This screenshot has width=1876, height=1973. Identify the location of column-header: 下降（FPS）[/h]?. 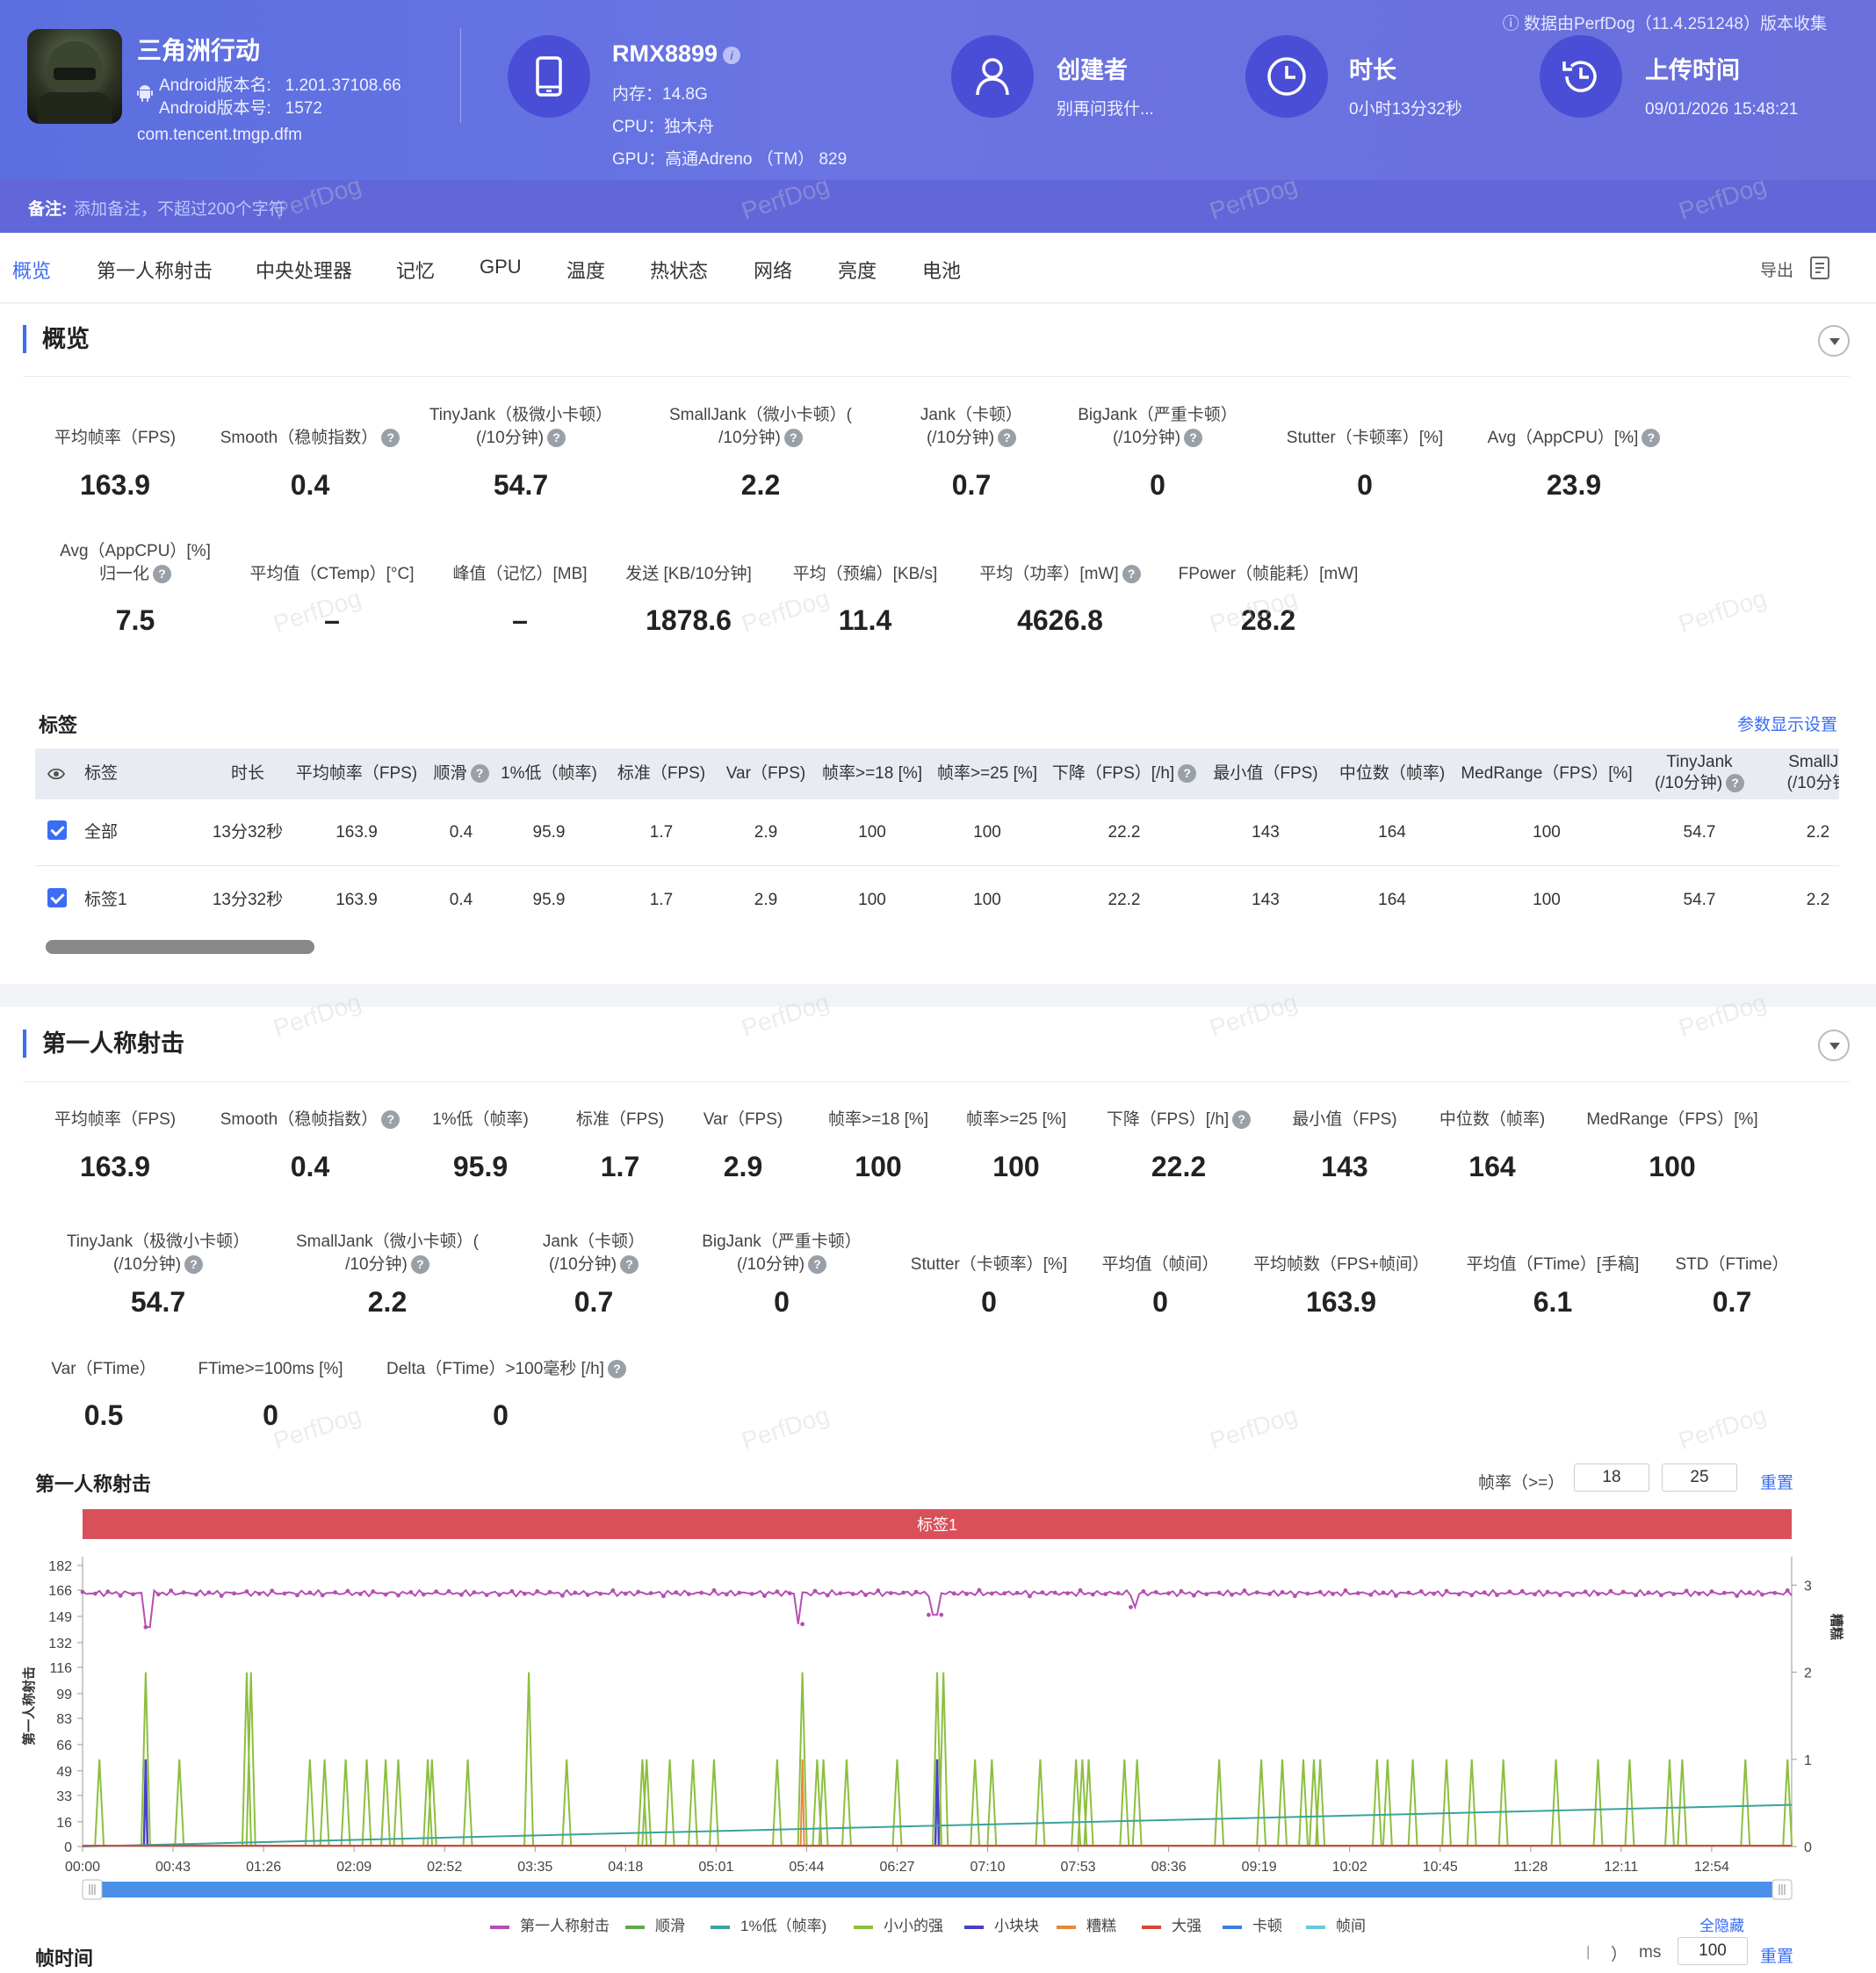
(1124, 773).